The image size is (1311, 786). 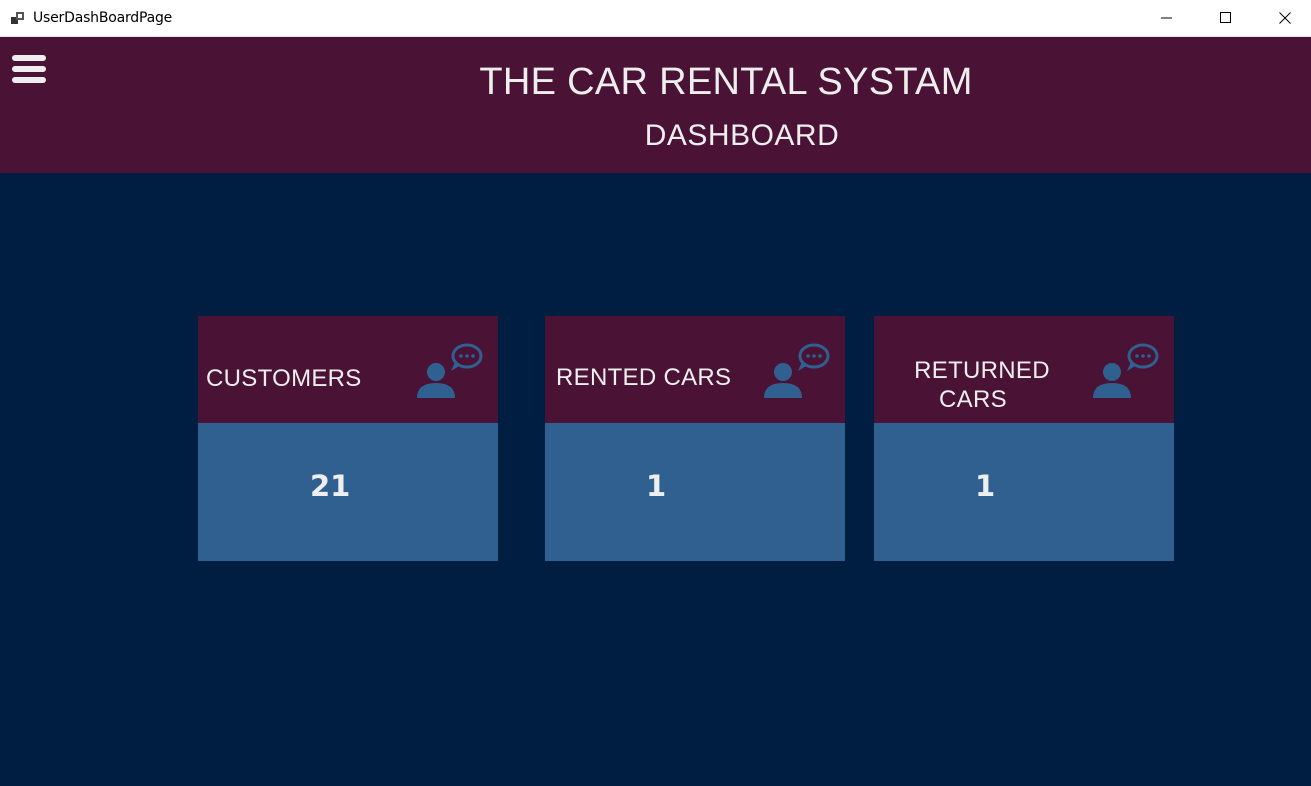 I want to click on close-button, so click(x=1283, y=18).